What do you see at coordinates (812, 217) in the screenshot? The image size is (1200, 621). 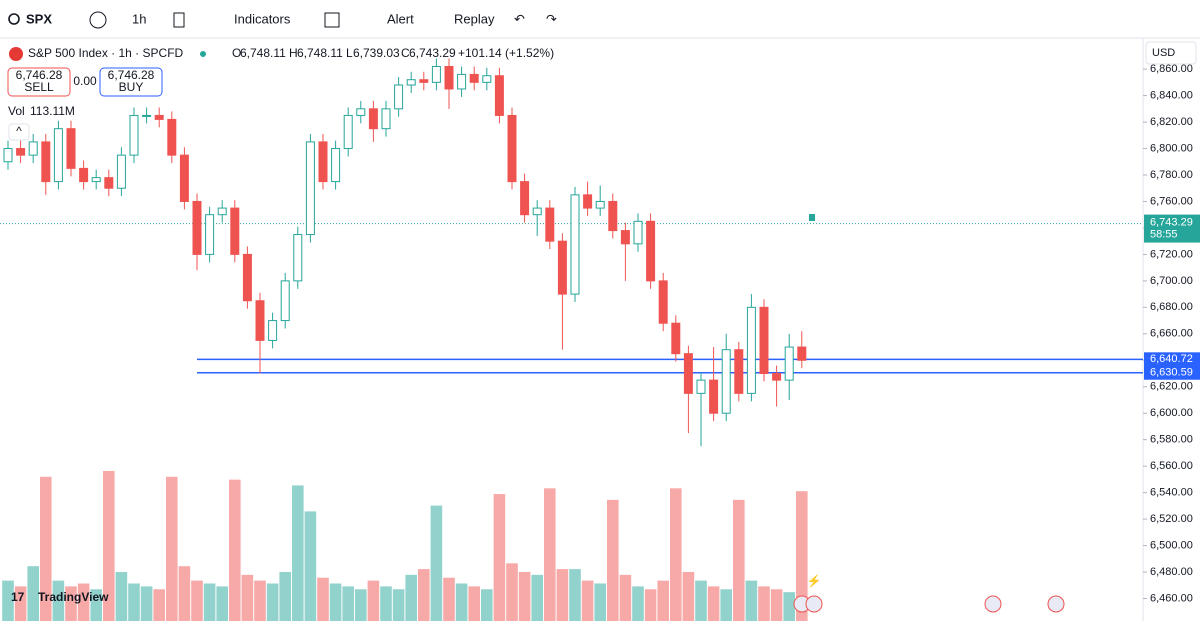 I see `marker` at bounding box center [812, 217].